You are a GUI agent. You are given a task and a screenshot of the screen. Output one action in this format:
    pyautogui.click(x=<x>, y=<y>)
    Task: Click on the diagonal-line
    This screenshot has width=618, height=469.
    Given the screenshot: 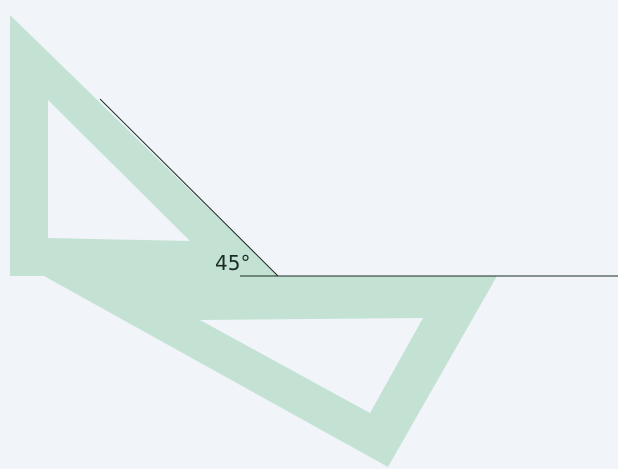 What is the action you would take?
    pyautogui.click(x=189, y=187)
    